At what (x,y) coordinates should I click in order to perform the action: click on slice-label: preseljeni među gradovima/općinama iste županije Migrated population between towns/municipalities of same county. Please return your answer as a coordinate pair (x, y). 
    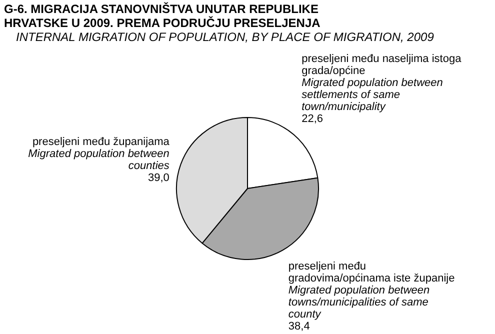
    Looking at the image, I should click on (371, 290).